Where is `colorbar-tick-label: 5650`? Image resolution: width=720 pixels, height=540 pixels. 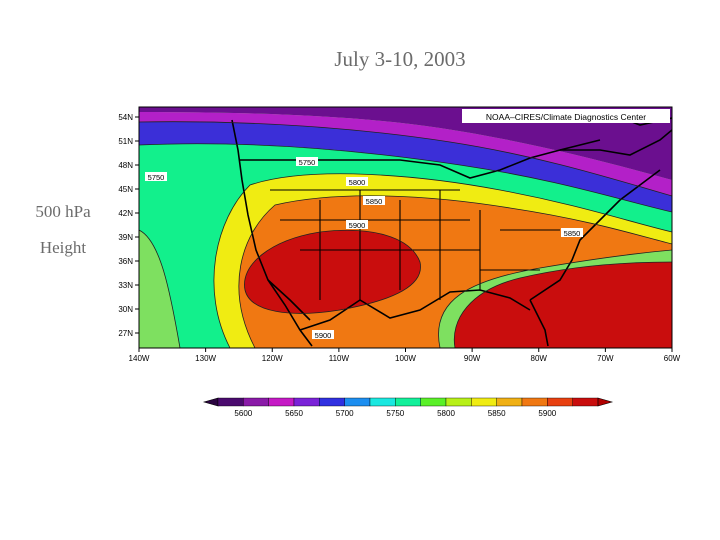 colorbar-tick-label: 5650 is located at coordinates (294, 413).